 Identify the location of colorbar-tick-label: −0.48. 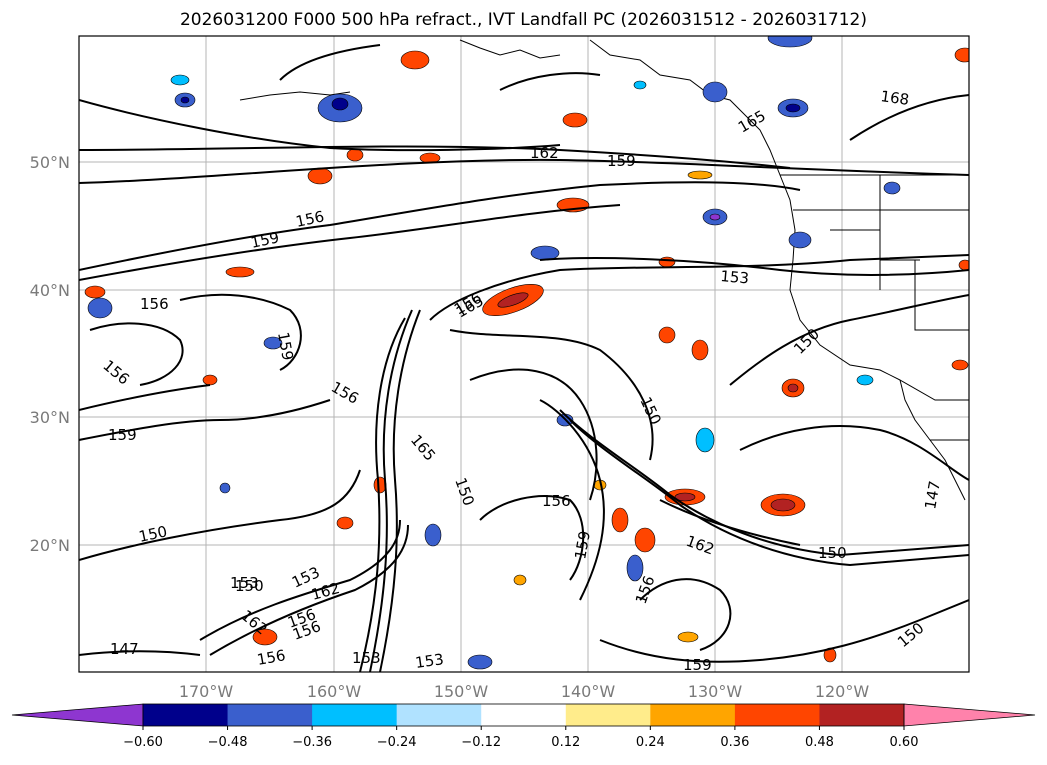
(228, 742).